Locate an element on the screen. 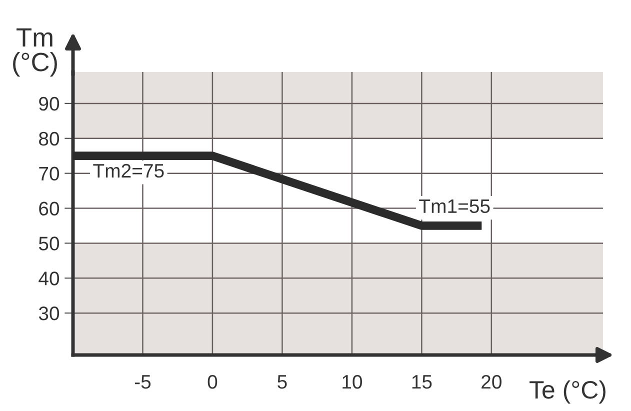 Image resolution: width=631 pixels, height=411 pixels. x-tick-label: 0 is located at coordinates (213, 381).